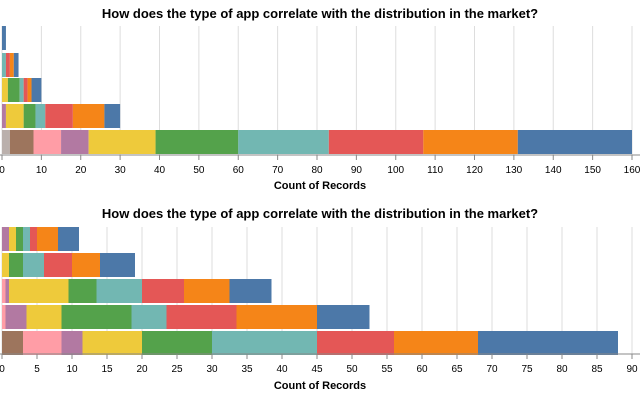 Image resolution: width=640 pixels, height=400 pixels. What do you see at coordinates (357, 170) in the screenshot?
I see `tick-label: 90` at bounding box center [357, 170].